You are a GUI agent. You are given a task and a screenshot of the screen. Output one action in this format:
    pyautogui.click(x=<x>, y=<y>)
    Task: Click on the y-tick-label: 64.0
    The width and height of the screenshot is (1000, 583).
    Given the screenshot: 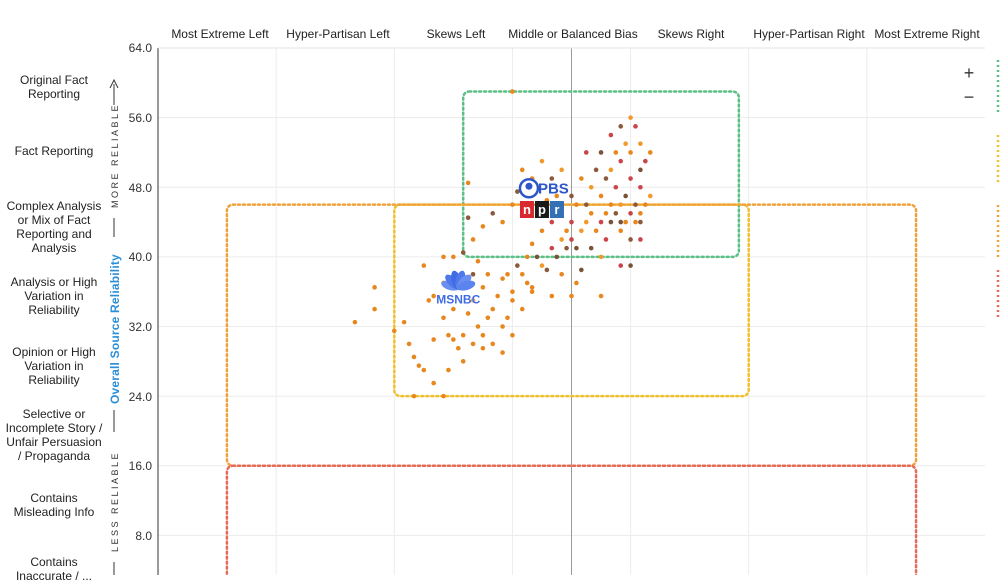 What is the action you would take?
    pyautogui.click(x=140, y=48)
    